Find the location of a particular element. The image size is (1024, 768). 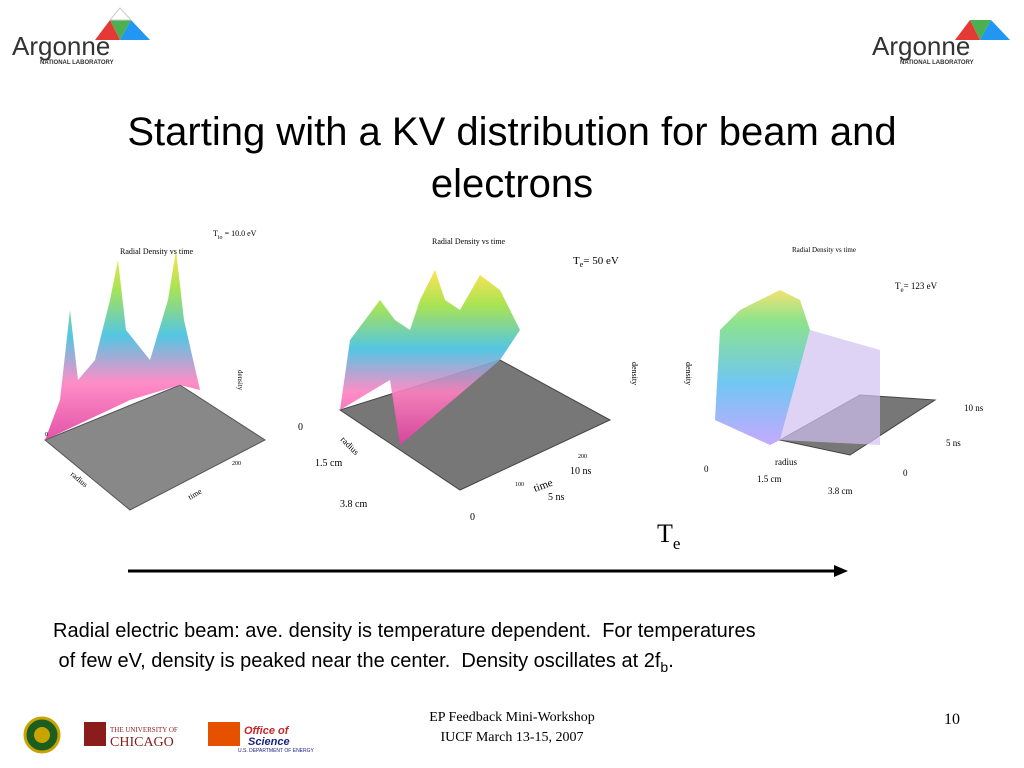

temperature: Te= 123 eV is located at coordinates (916, 287).